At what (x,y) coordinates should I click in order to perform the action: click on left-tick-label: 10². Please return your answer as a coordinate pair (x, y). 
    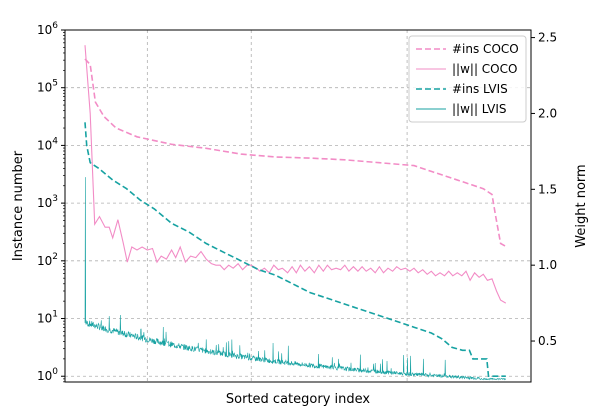
    Looking at the image, I should click on (47, 260).